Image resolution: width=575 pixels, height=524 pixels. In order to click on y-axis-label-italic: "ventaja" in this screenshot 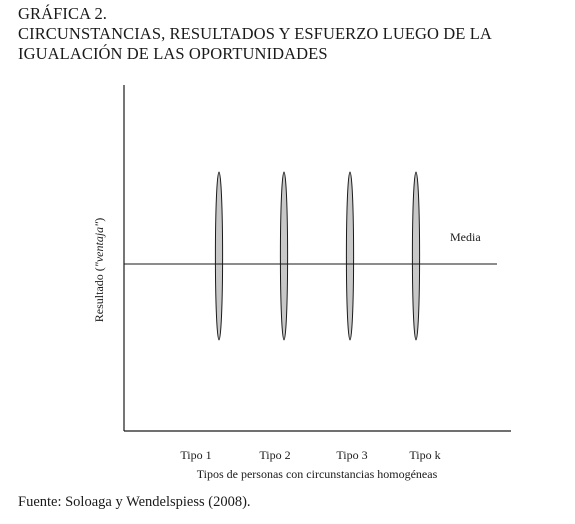, I will do `click(99, 244)`.